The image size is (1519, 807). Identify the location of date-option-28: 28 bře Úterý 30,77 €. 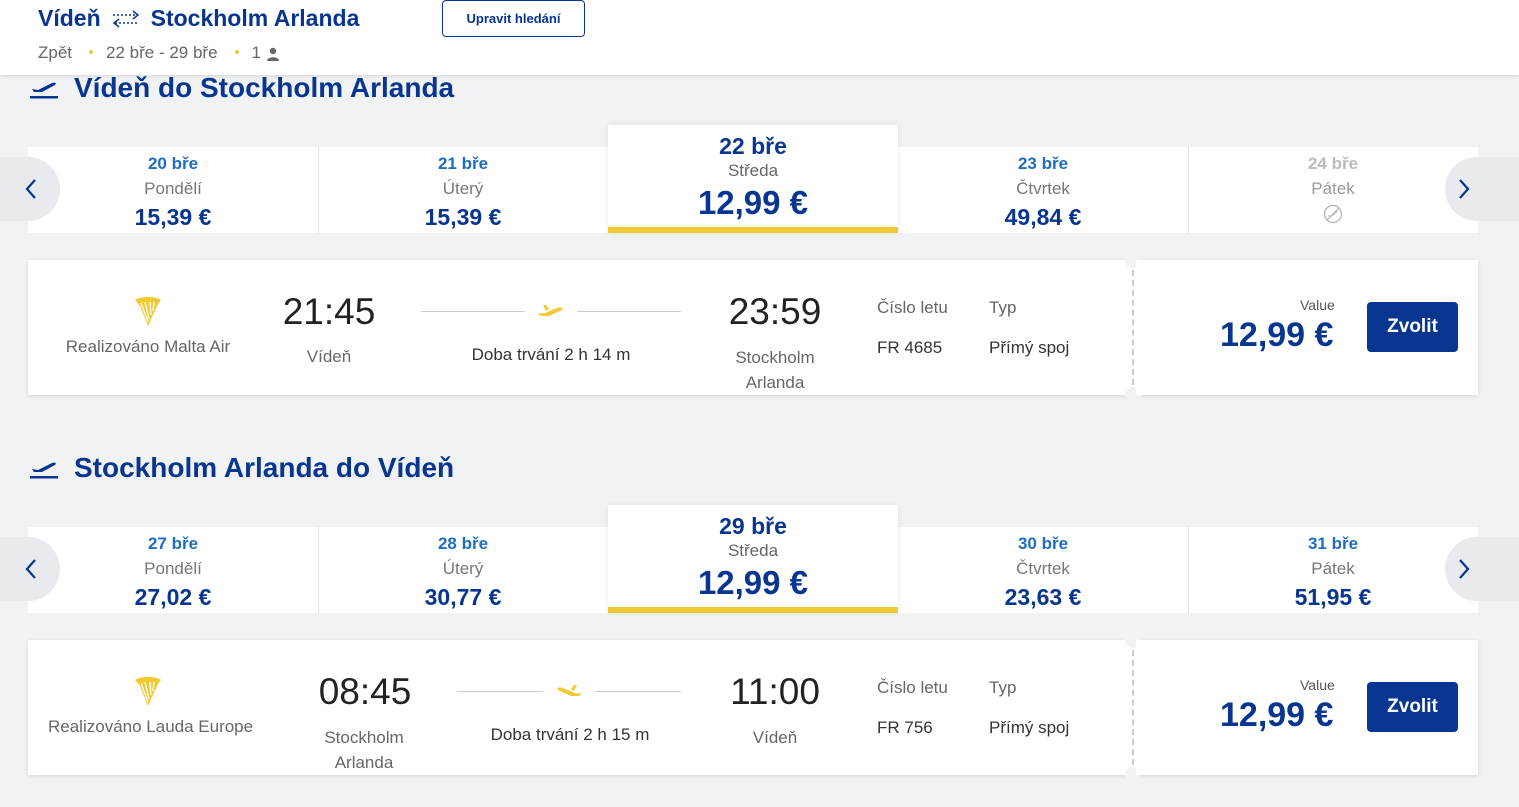
(463, 570).